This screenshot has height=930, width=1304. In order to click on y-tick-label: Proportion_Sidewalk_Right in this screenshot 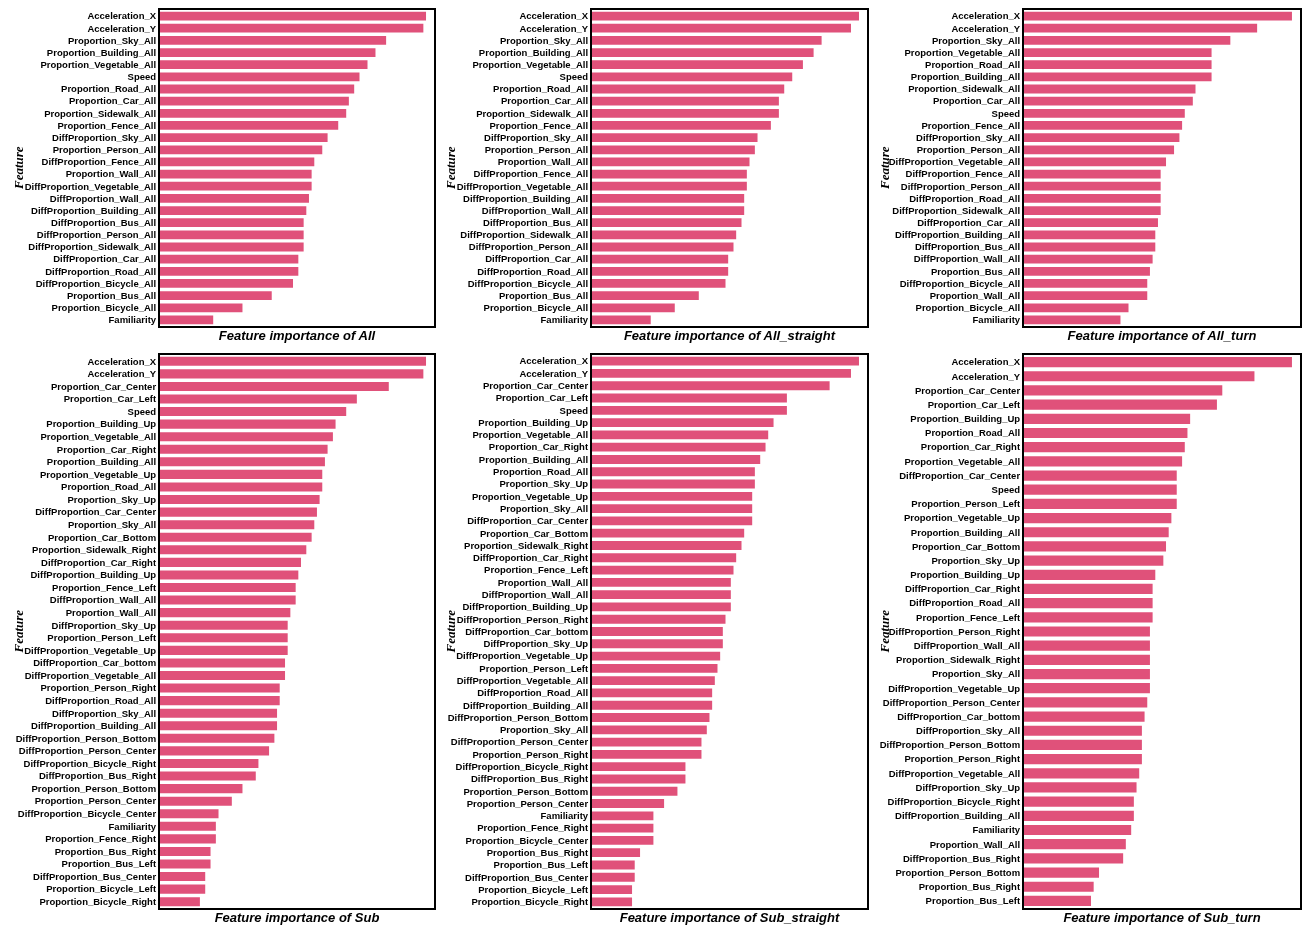, I will do `click(526, 545)`.